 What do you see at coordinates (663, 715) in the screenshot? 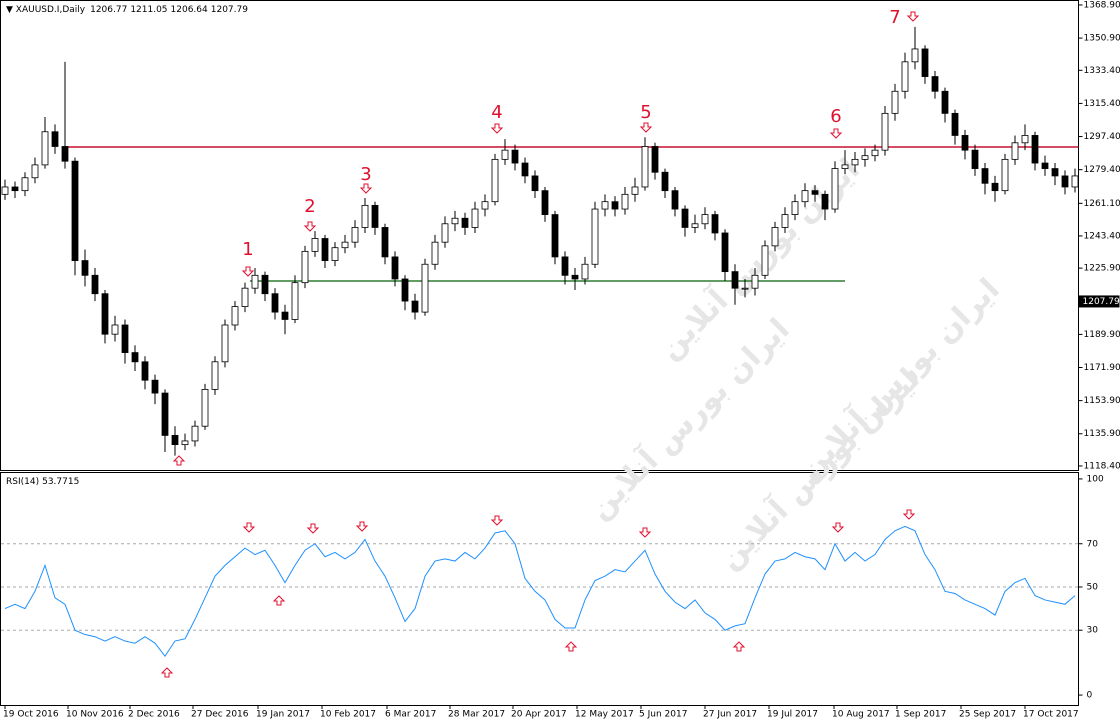
I see `x-tick-label: 5 Jun 2017` at bounding box center [663, 715].